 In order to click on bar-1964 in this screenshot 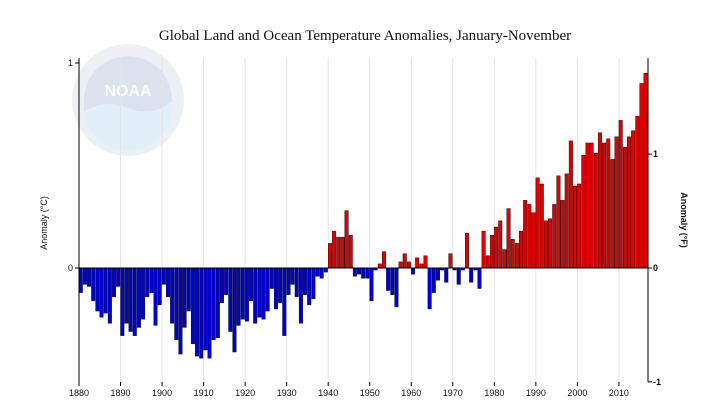, I will do `click(429, 288)`.